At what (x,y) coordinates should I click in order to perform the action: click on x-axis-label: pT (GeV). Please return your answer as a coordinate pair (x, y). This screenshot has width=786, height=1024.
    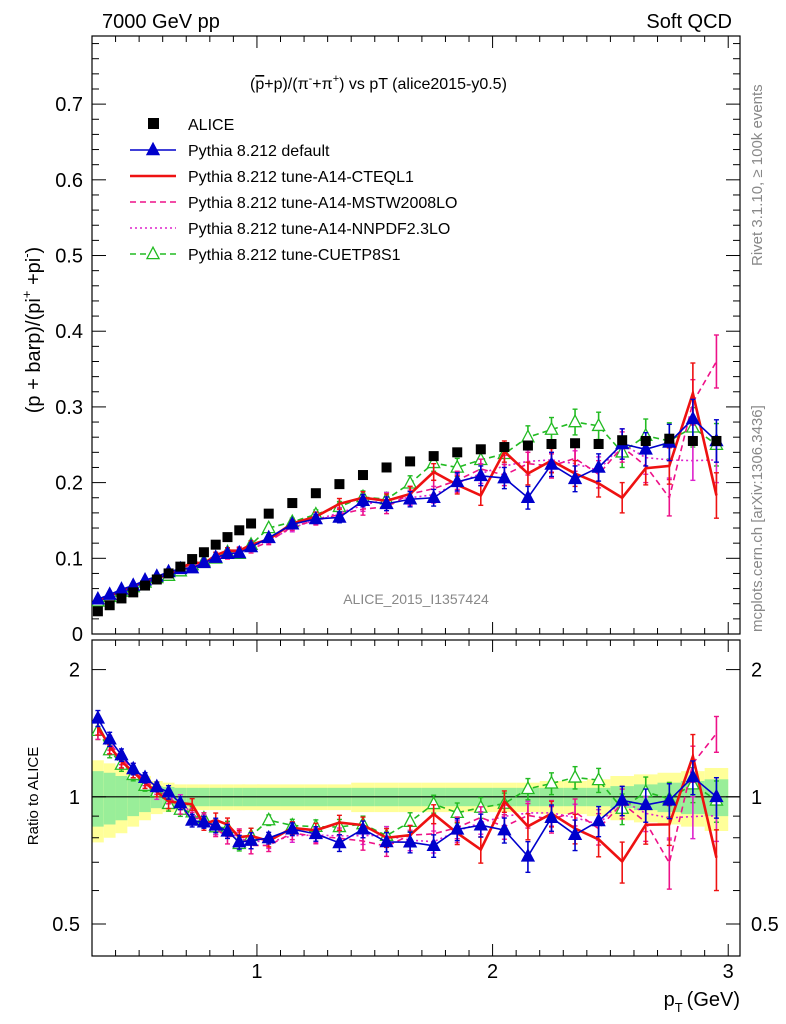
    Looking at the image, I should click on (702, 1002).